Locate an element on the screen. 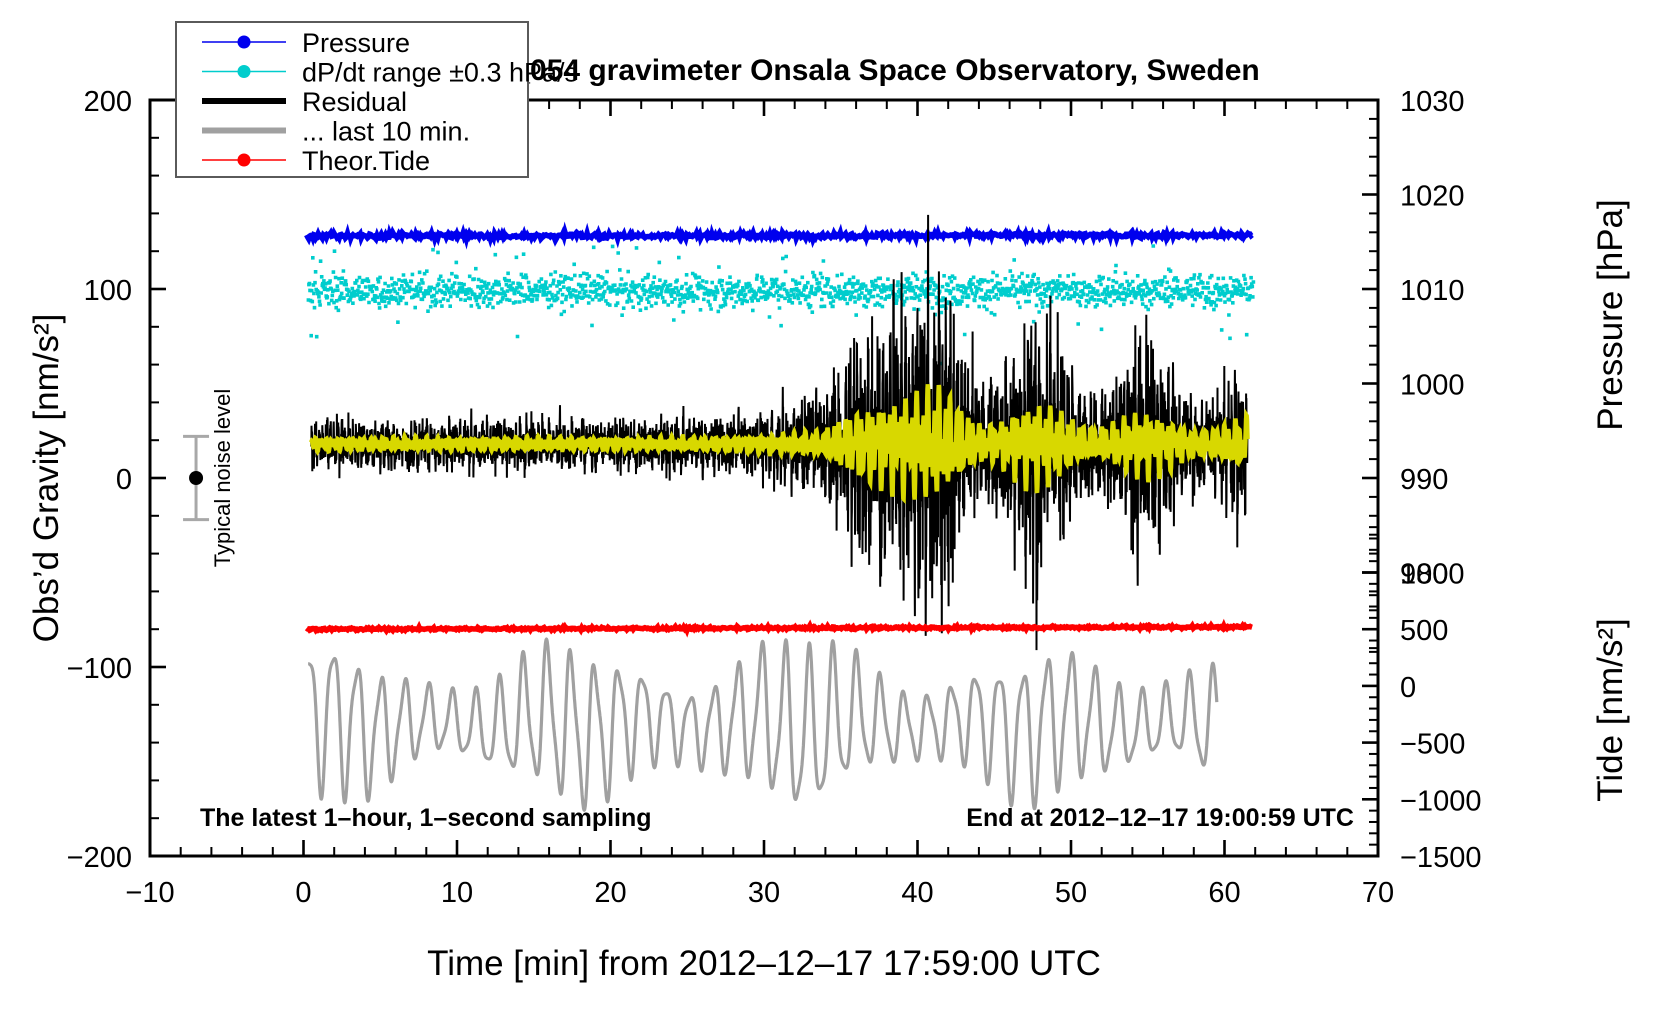  annotation-bottom-left-text: The latest 1–hour, 1–second sampling is located at coordinates (426, 818).